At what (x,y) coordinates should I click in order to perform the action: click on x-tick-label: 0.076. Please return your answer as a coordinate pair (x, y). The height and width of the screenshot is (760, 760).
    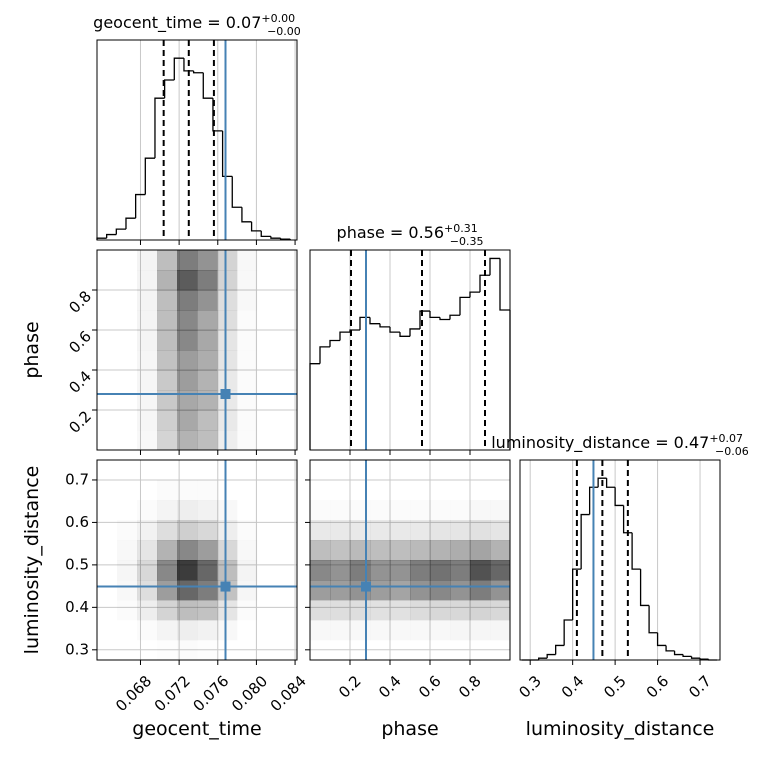
    Looking at the image, I should click on (210, 693).